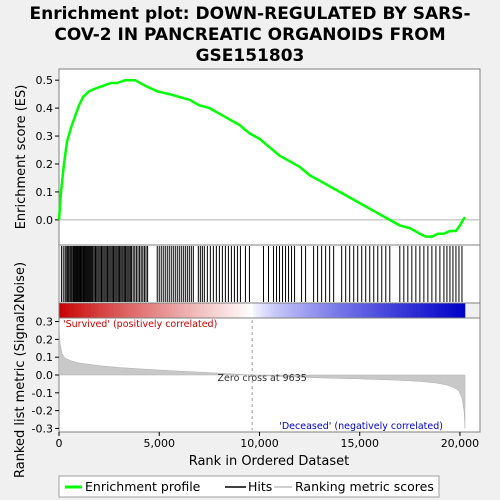 The height and width of the screenshot is (500, 500). Describe the element at coordinates (250, 56) in the screenshot. I see `chart-title-line-3: GSE151803` at that location.